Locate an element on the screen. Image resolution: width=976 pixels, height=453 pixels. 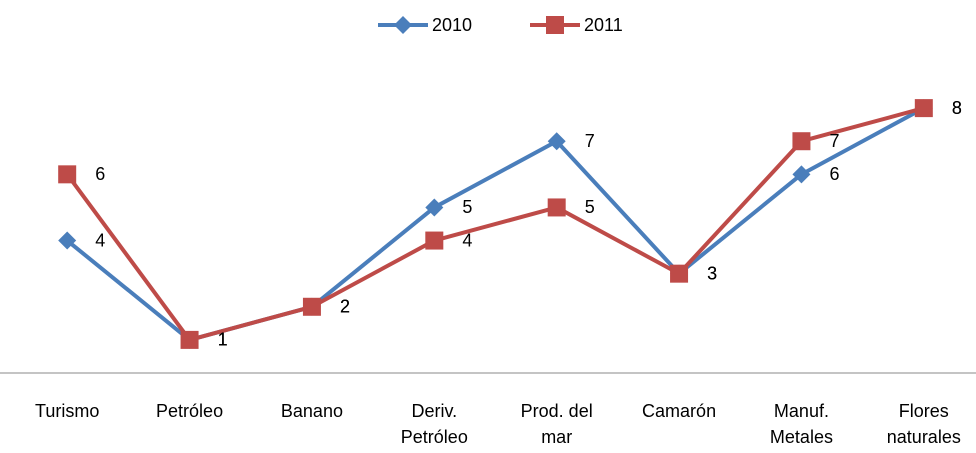
legend-label: 2011 is located at coordinates (603, 25).